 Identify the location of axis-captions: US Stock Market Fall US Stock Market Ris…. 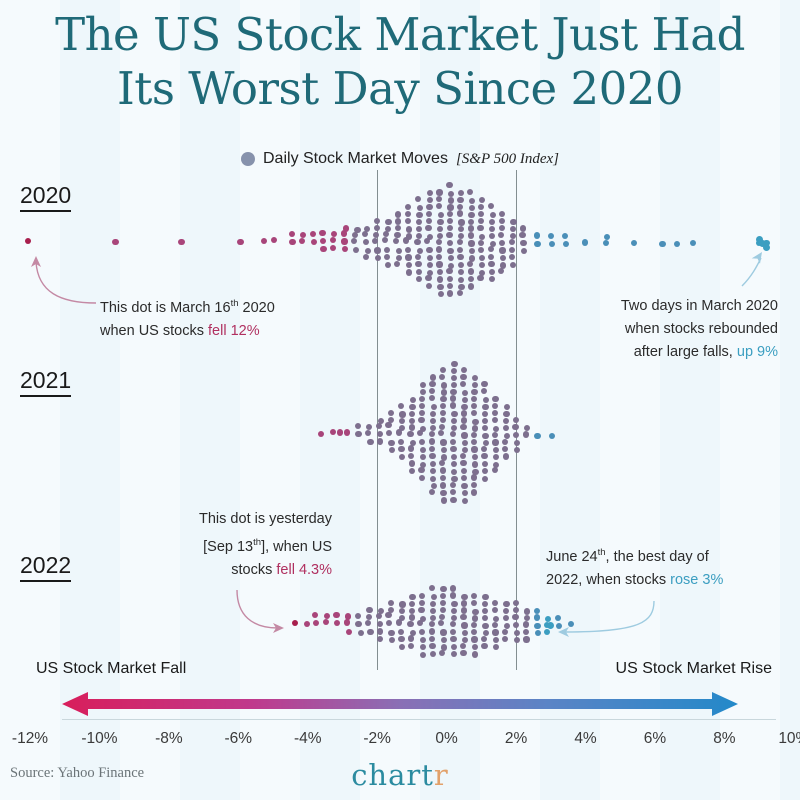
(400, 672).